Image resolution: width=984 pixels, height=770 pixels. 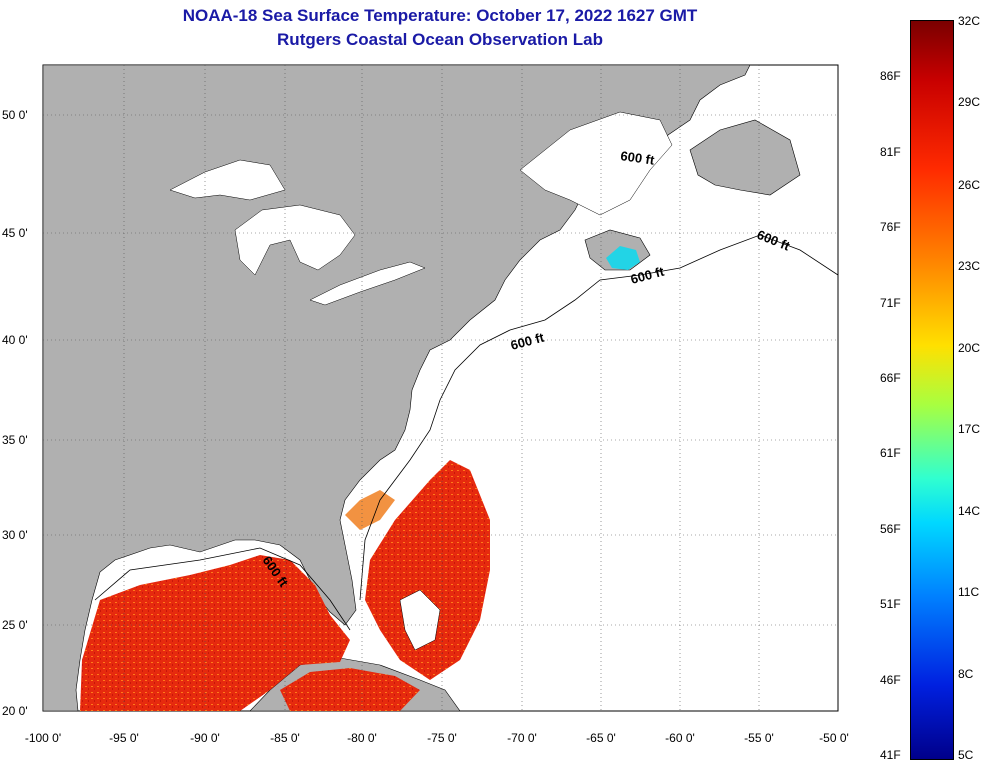 What do you see at coordinates (601, 738) in the screenshot?
I see `lon-label: -65 0'` at bounding box center [601, 738].